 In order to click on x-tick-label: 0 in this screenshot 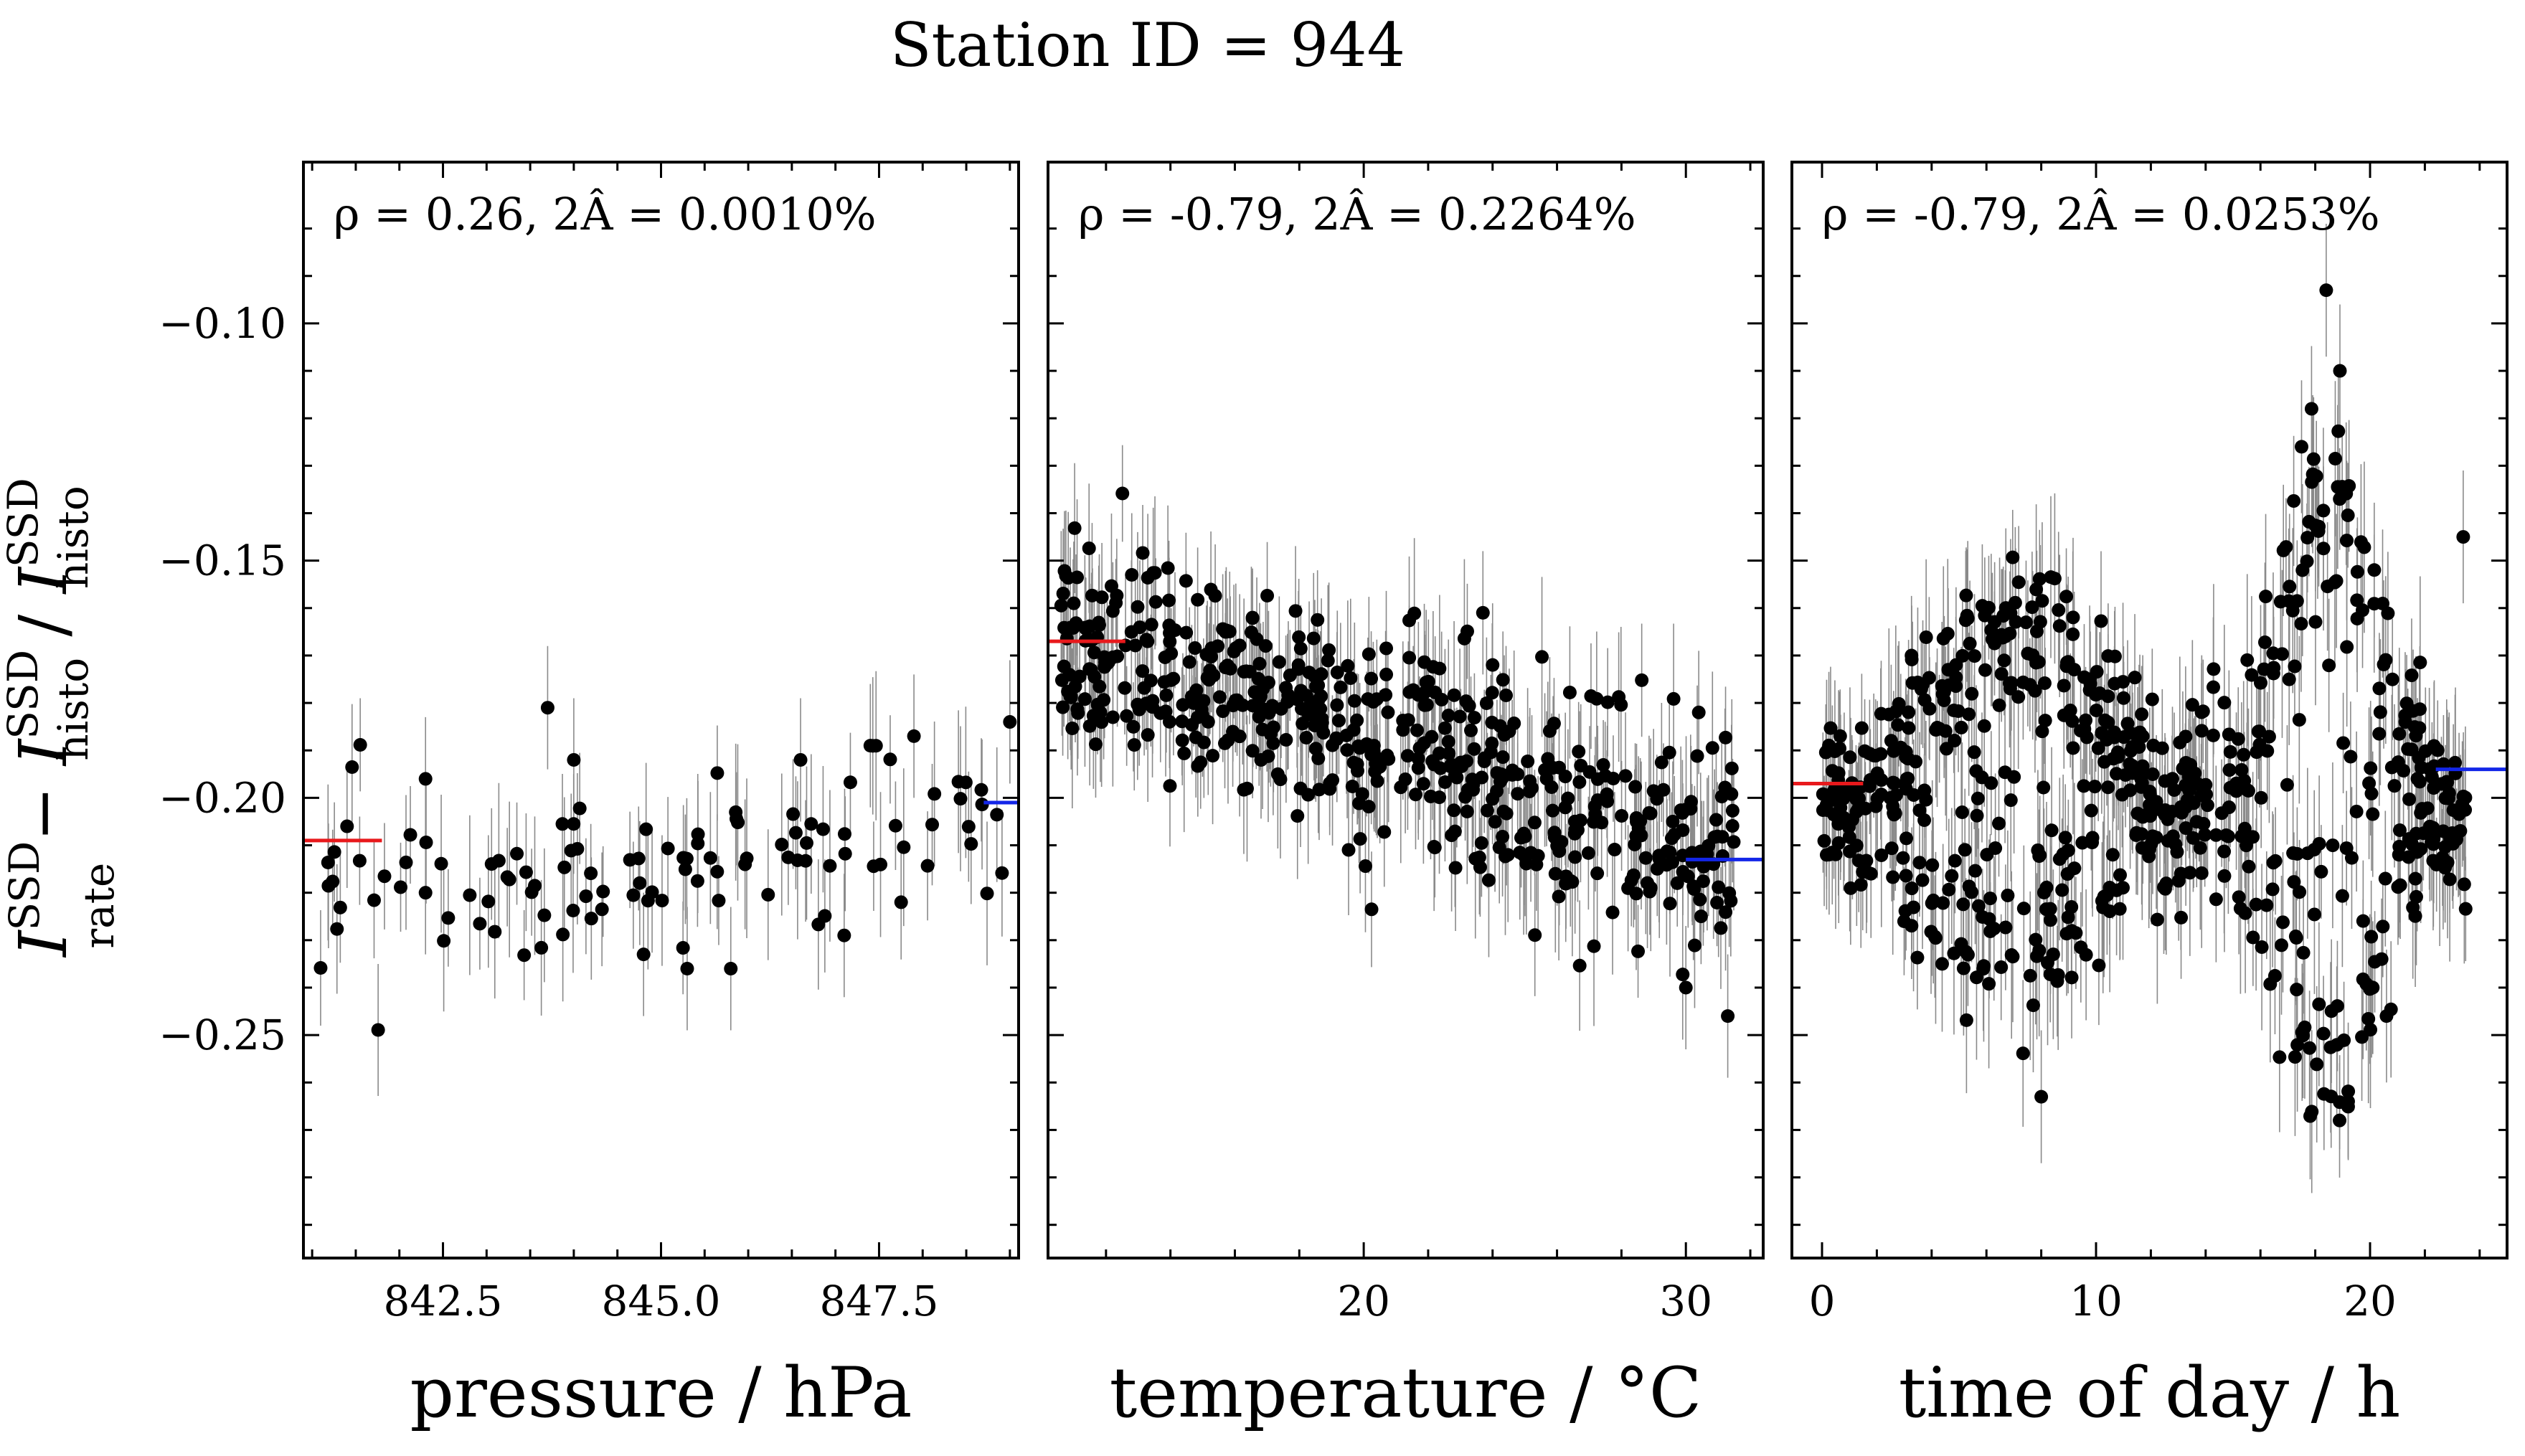, I will do `click(1822, 1301)`.